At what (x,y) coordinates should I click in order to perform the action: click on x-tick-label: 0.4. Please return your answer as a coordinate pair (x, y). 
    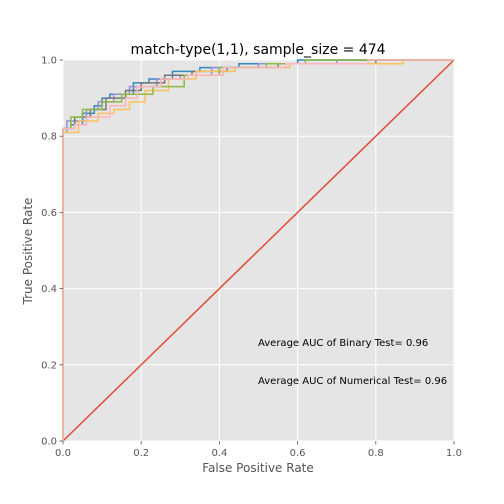
    Looking at the image, I should click on (219, 453).